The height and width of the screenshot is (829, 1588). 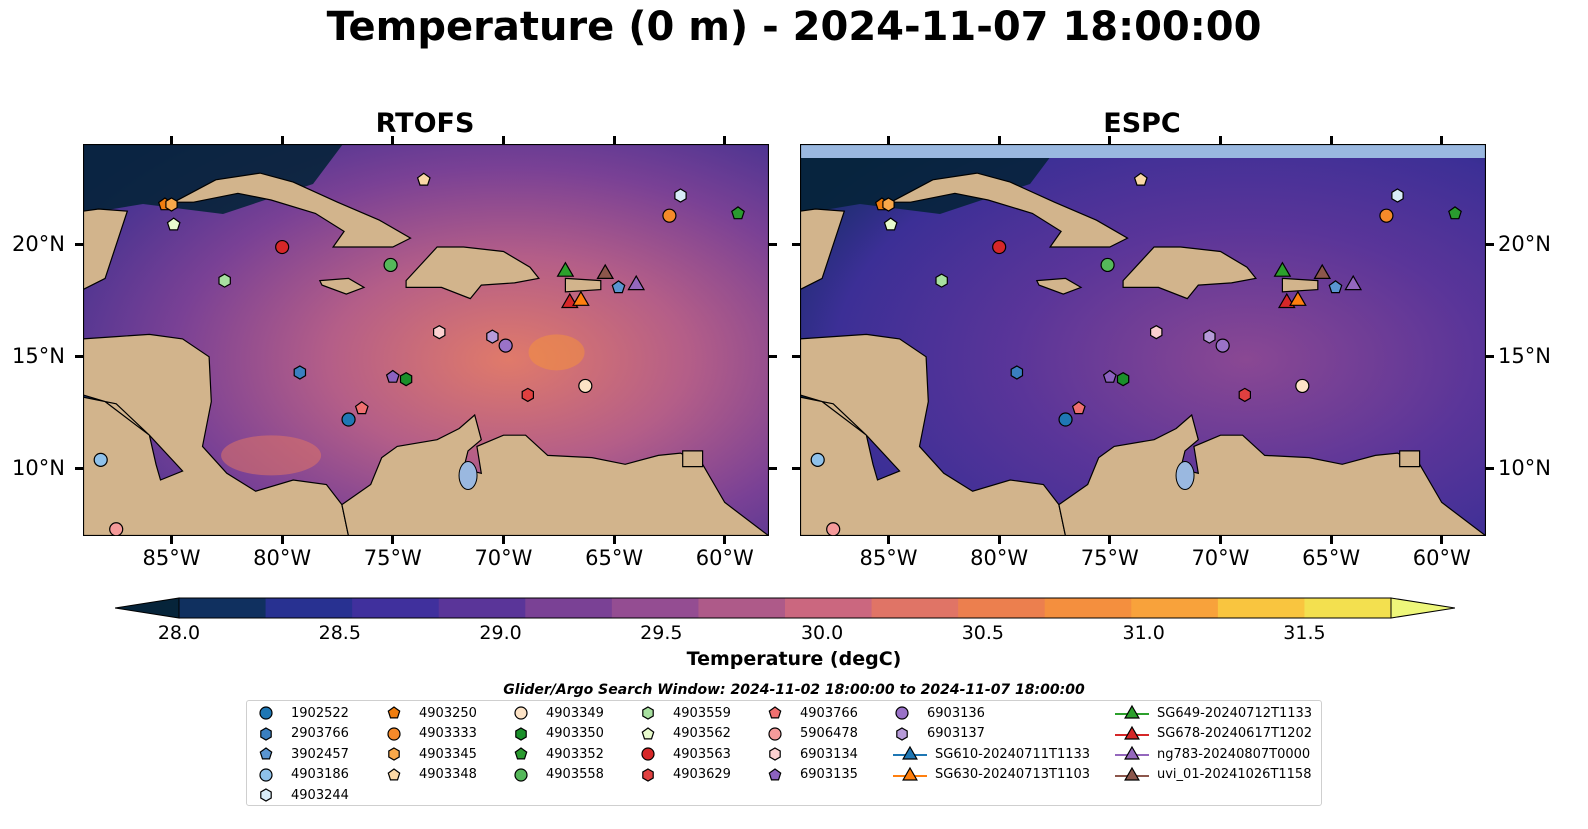 What do you see at coordinates (1213, 775) in the screenshot?
I see `legend-entry: uvi_01-20241026T1158` at bounding box center [1213, 775].